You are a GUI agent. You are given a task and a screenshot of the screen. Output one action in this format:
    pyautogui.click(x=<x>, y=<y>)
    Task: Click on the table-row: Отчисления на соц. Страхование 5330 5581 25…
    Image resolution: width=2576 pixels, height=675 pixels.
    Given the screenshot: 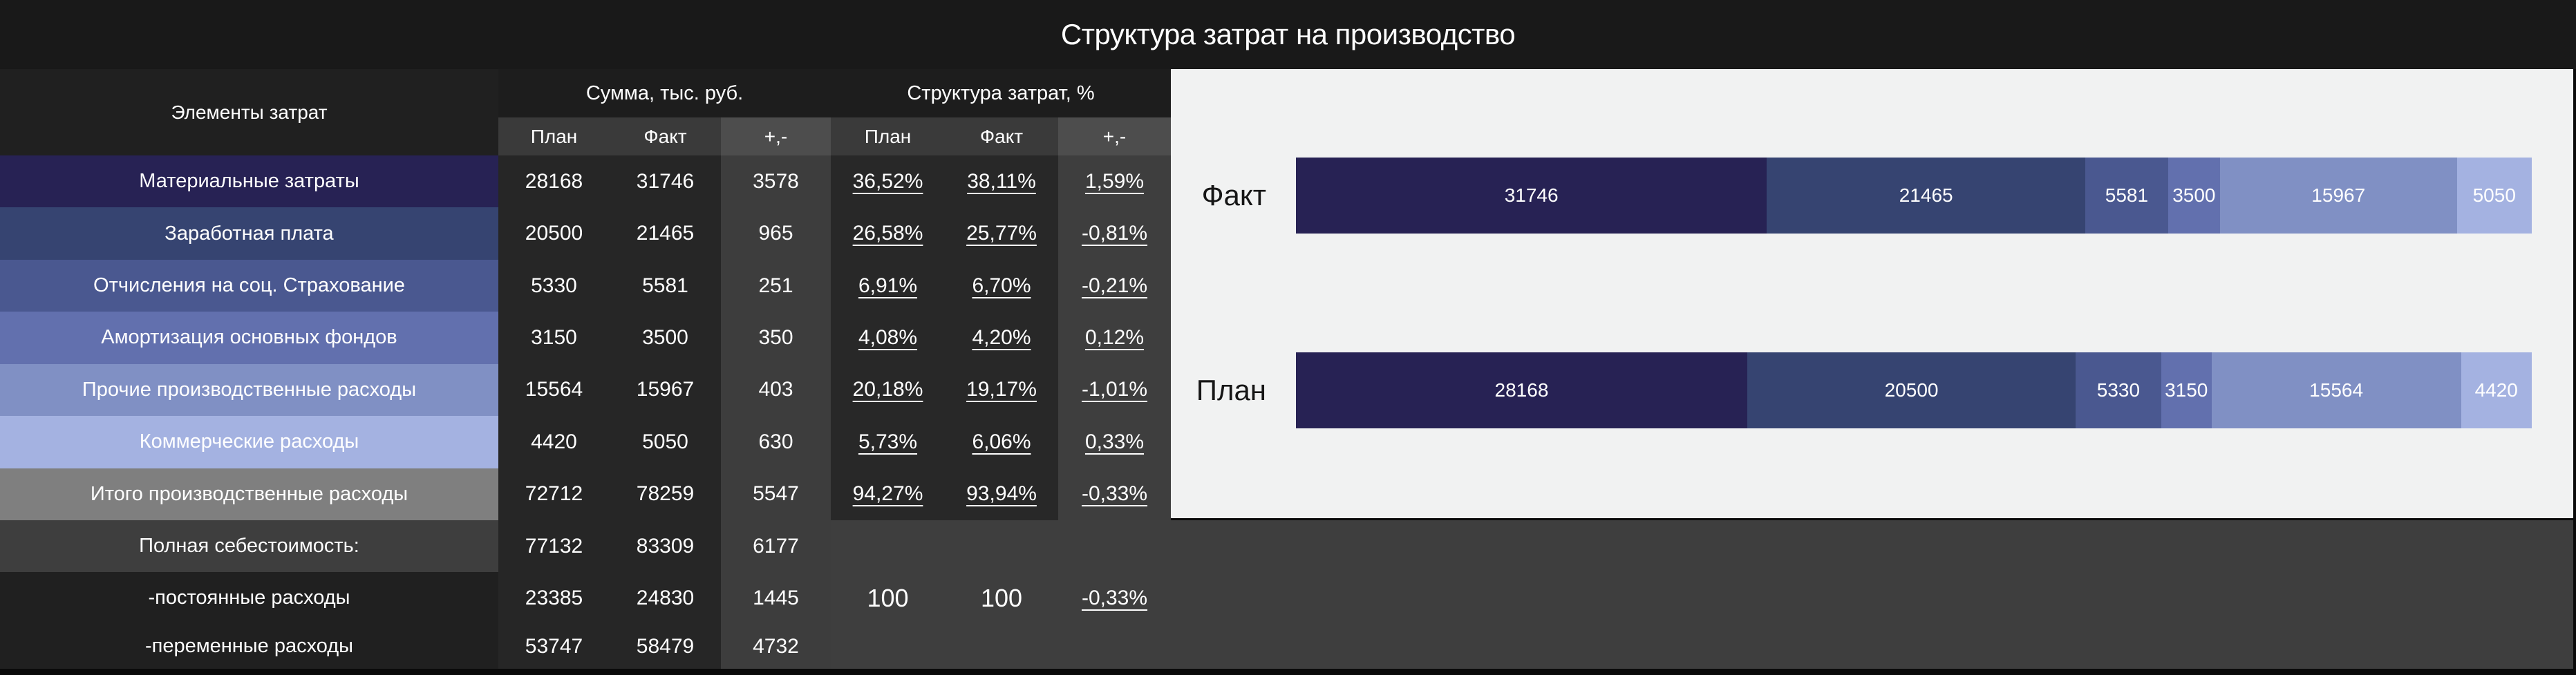 What is the action you would take?
    pyautogui.click(x=585, y=286)
    